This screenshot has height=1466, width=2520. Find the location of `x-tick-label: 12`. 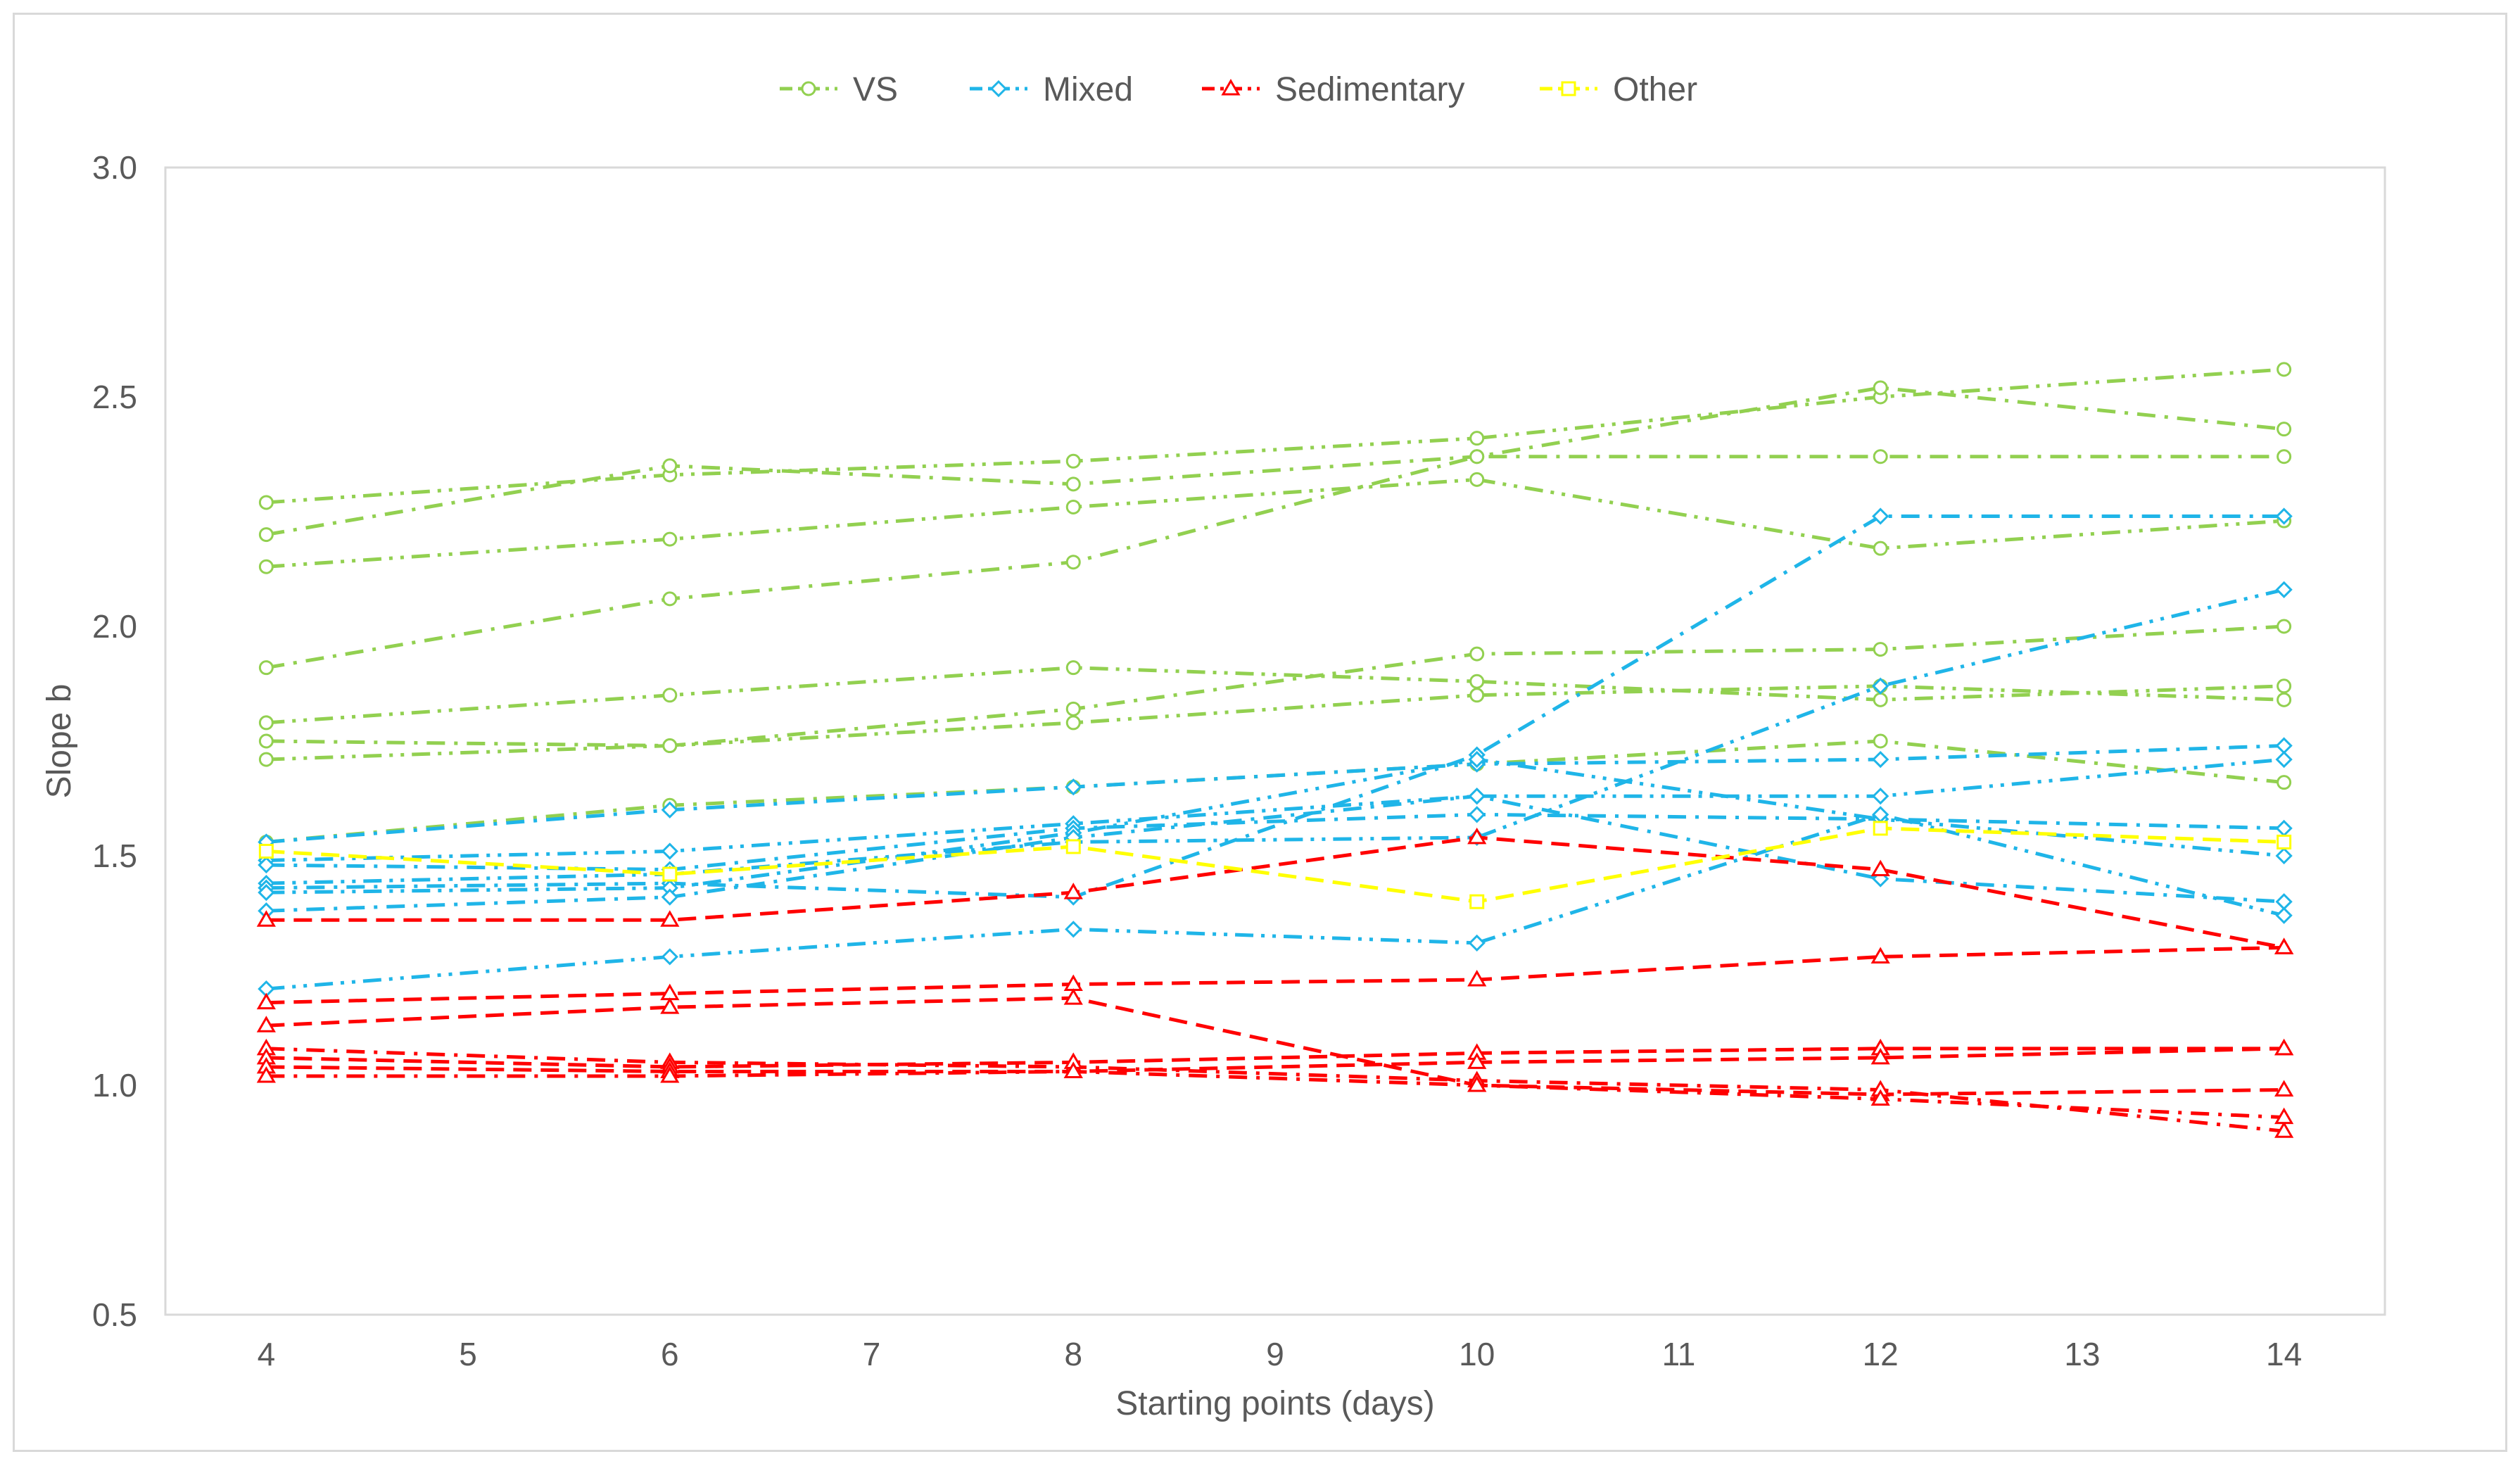

x-tick-label: 12 is located at coordinates (1881, 1354).